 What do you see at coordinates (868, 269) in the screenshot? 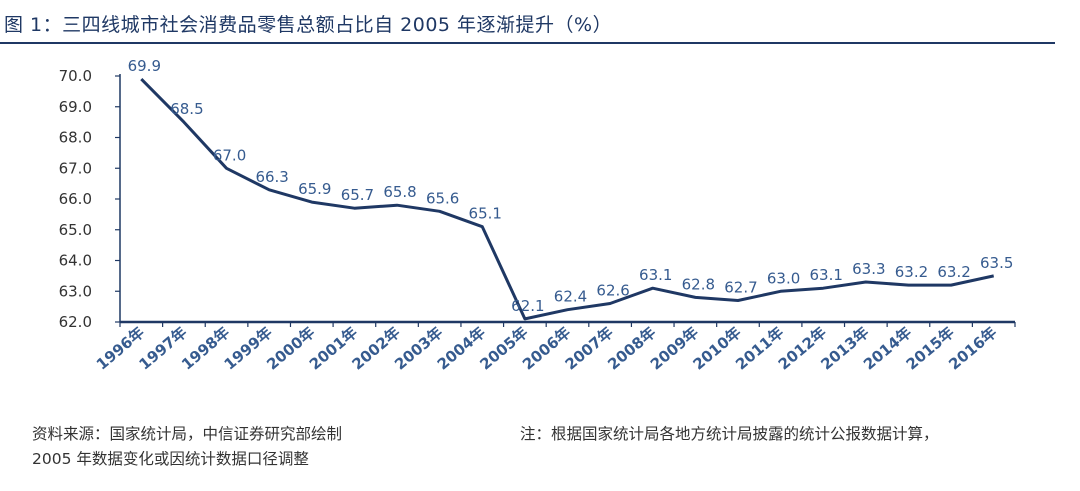
I see `data-label: 63.3` at bounding box center [868, 269].